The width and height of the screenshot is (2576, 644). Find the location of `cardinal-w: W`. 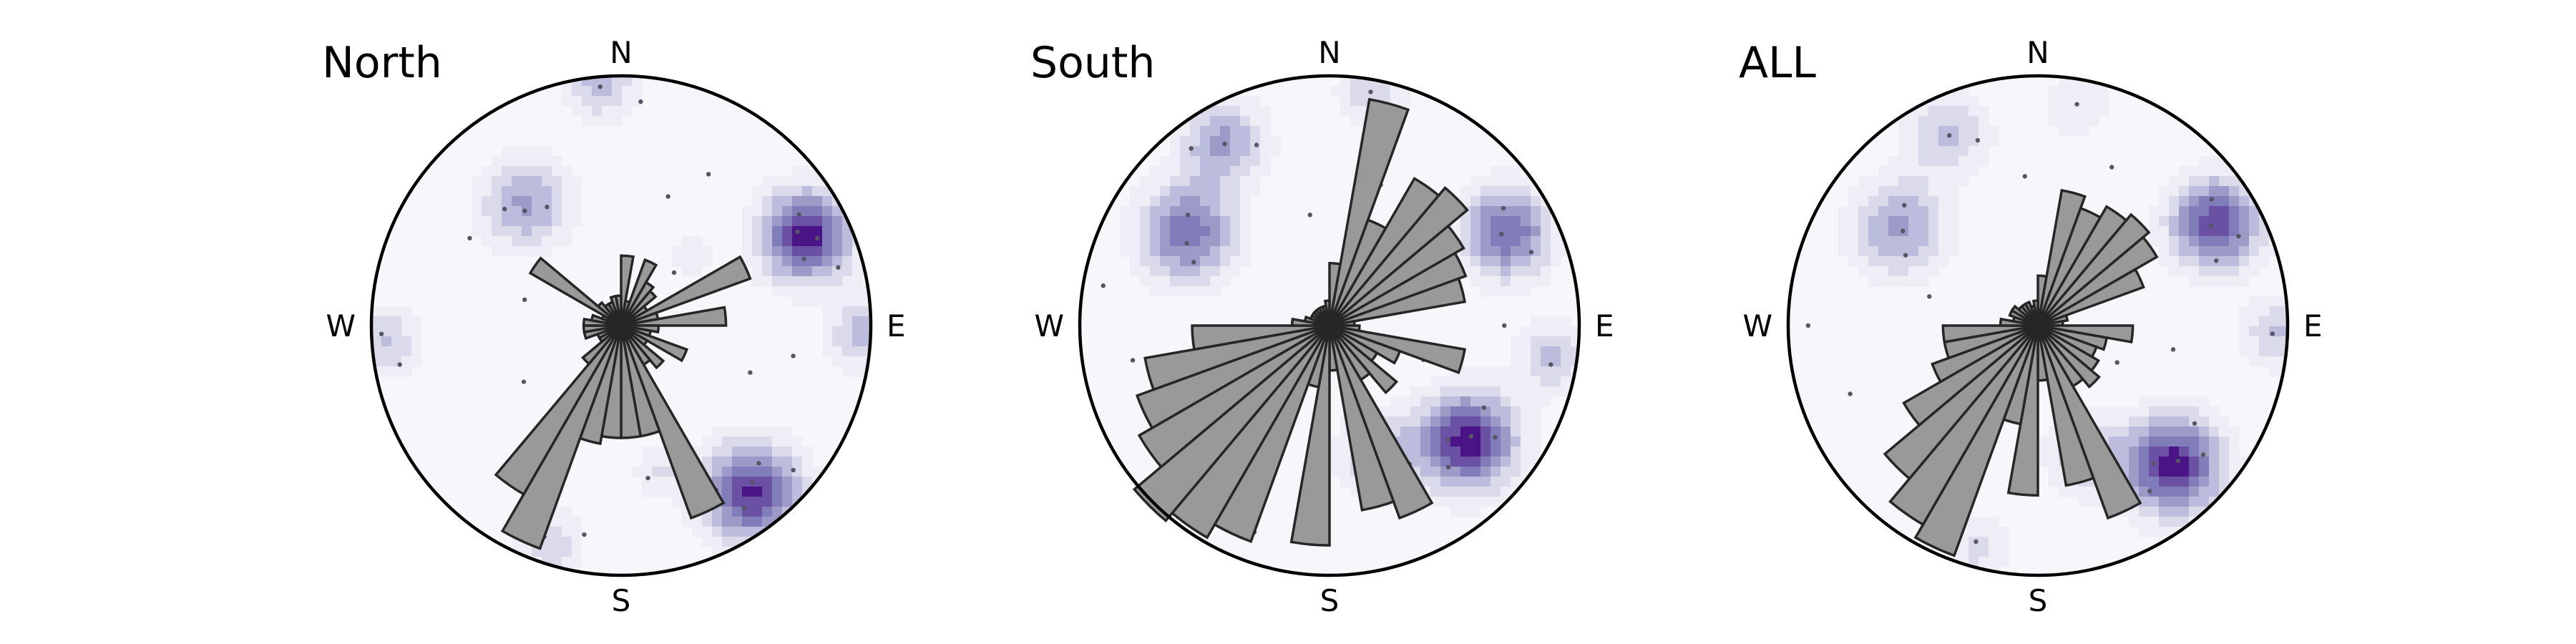

cardinal-w: W is located at coordinates (1757, 325).